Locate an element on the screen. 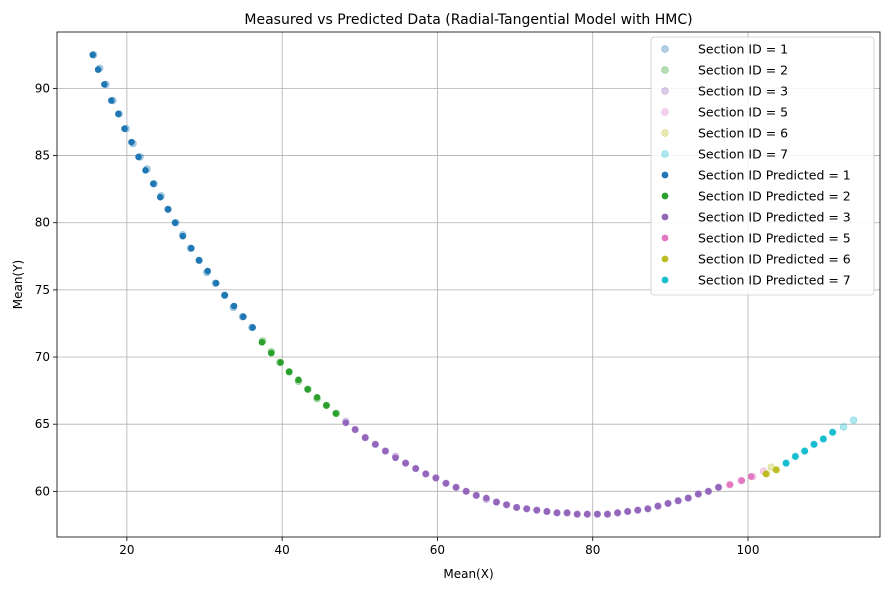 This screenshot has width=889, height=590. legend-entry: Section ID Predicted = 1 is located at coordinates (774, 175).